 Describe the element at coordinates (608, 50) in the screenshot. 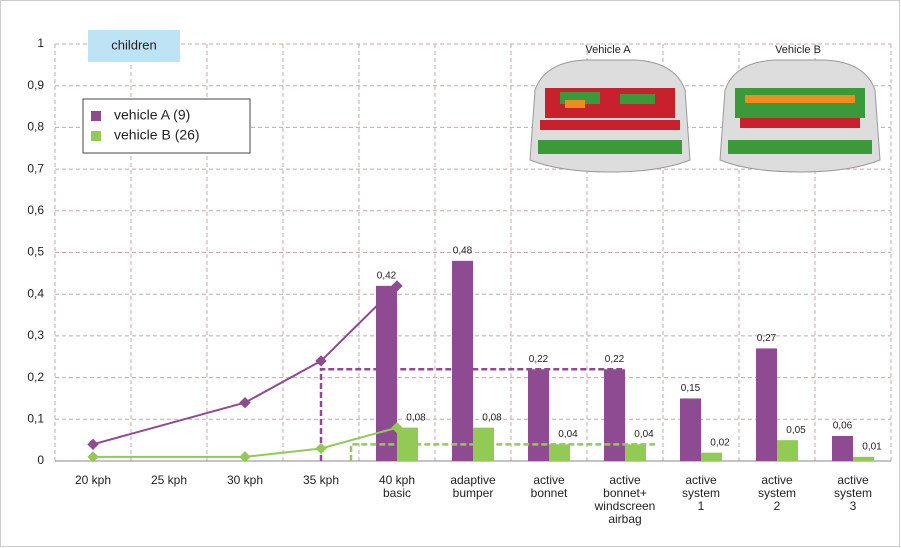

I see `image-label: Vehicle A` at that location.